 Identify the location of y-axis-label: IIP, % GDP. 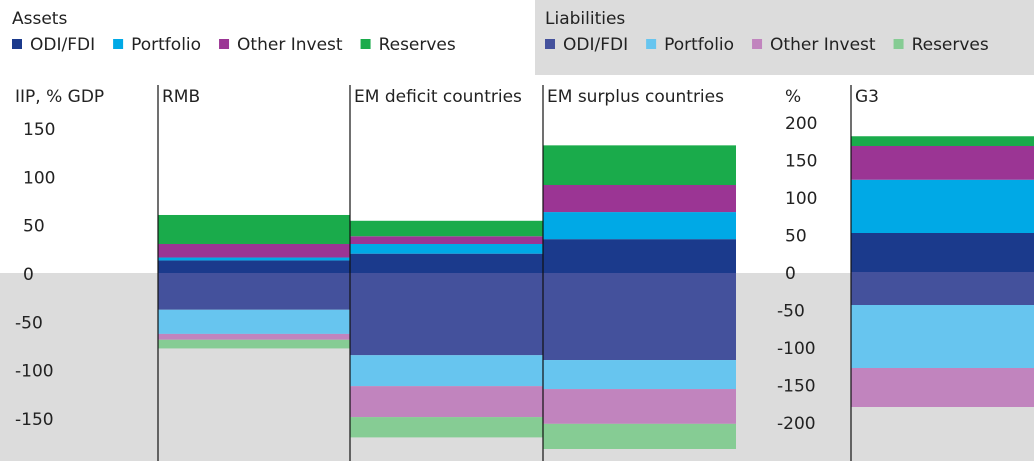
(59, 97).